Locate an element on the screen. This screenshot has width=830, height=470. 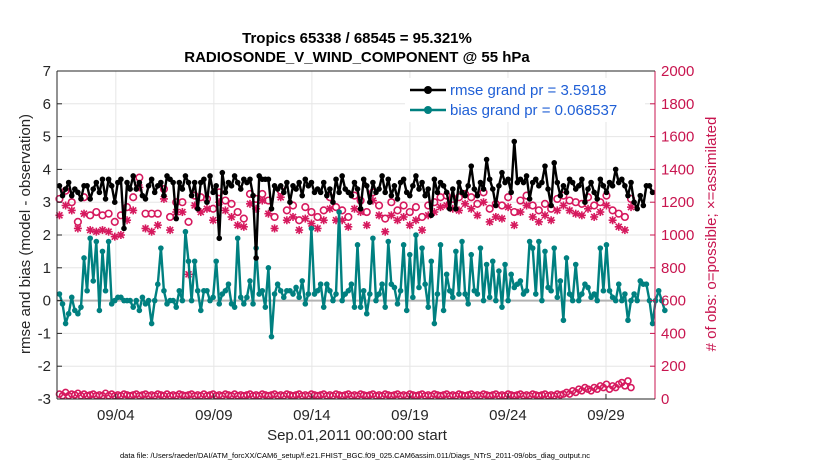
y-tick-label-right: 400 is located at coordinates (673, 333).